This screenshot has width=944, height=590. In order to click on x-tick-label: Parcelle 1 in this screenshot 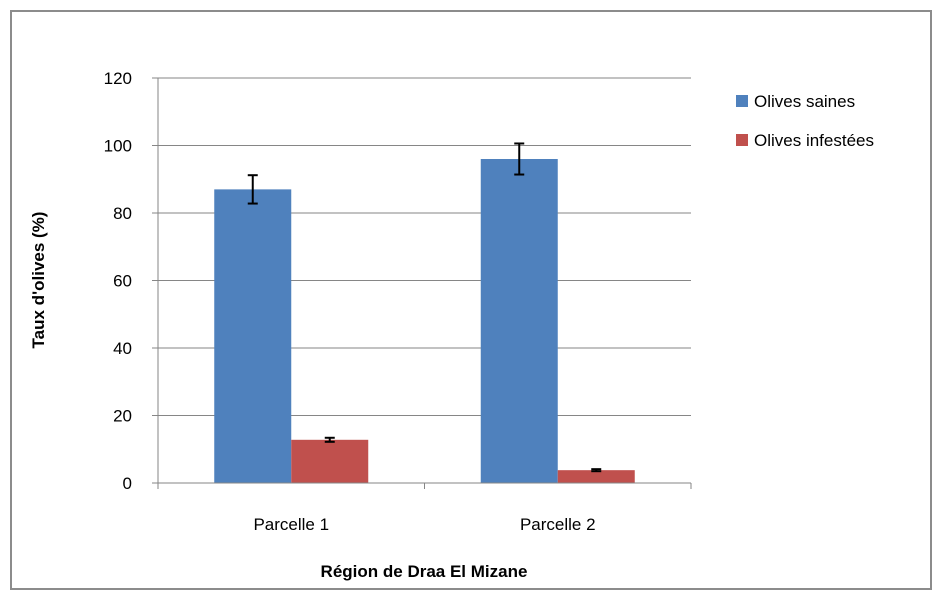, I will do `click(291, 524)`.